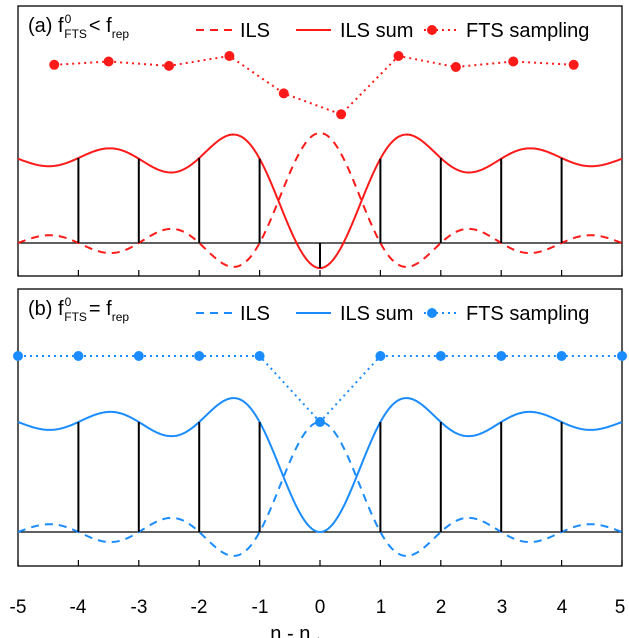 This screenshot has height=638, width=629. Describe the element at coordinates (43, 309) in the screenshot. I see `panel-label: (b)` at that location.